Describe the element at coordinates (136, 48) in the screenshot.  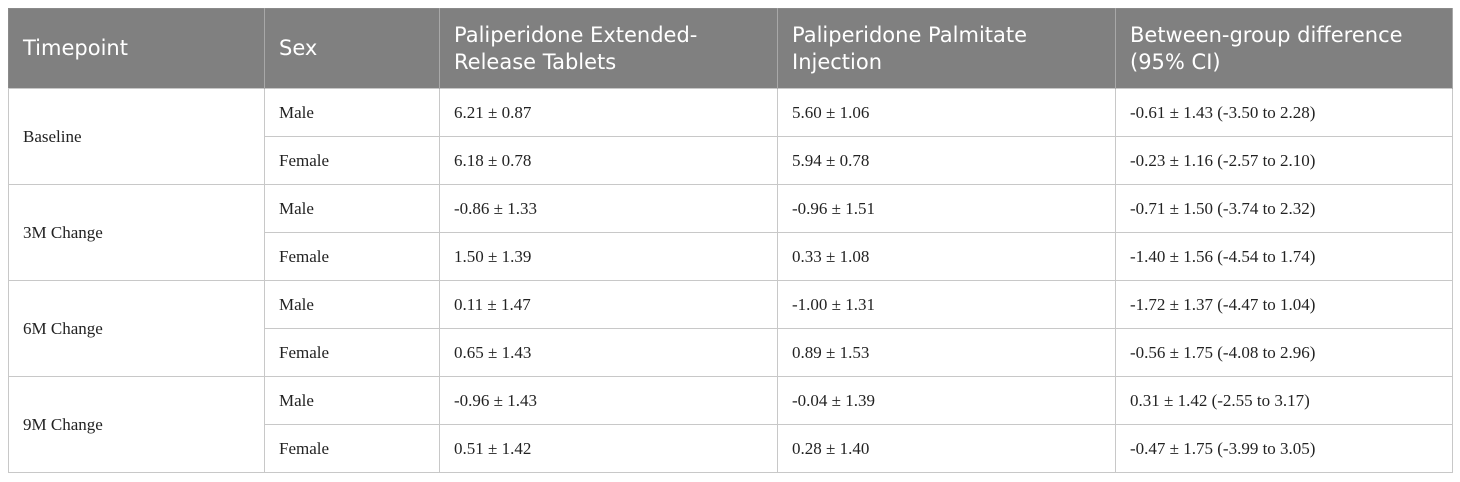
I see `column-header: Timepoint` at that location.